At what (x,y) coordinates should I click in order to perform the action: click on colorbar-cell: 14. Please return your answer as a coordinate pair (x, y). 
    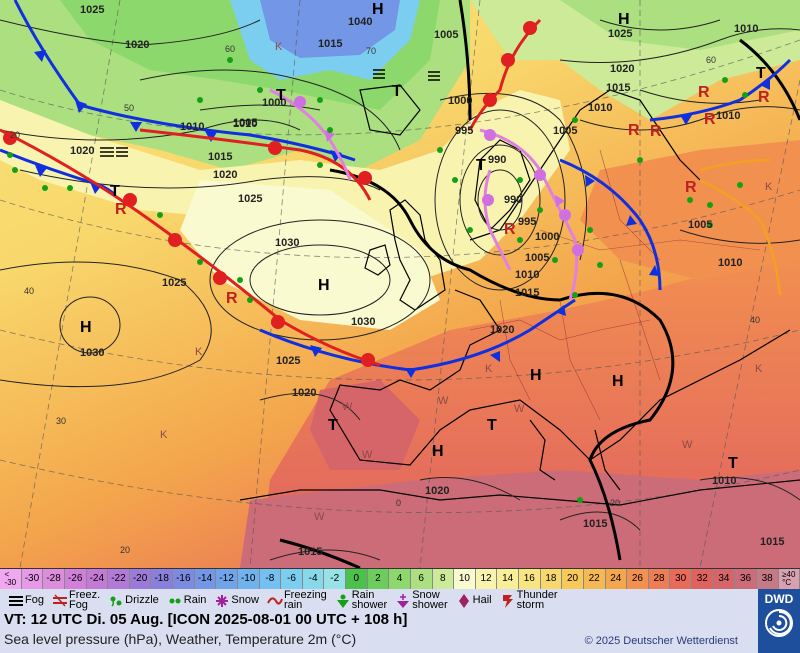
    Looking at the image, I should click on (508, 579).